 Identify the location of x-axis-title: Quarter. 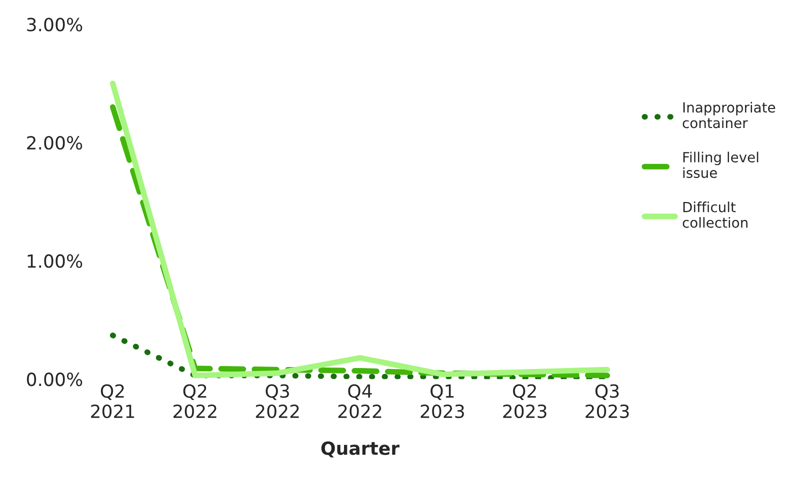
(360, 449).